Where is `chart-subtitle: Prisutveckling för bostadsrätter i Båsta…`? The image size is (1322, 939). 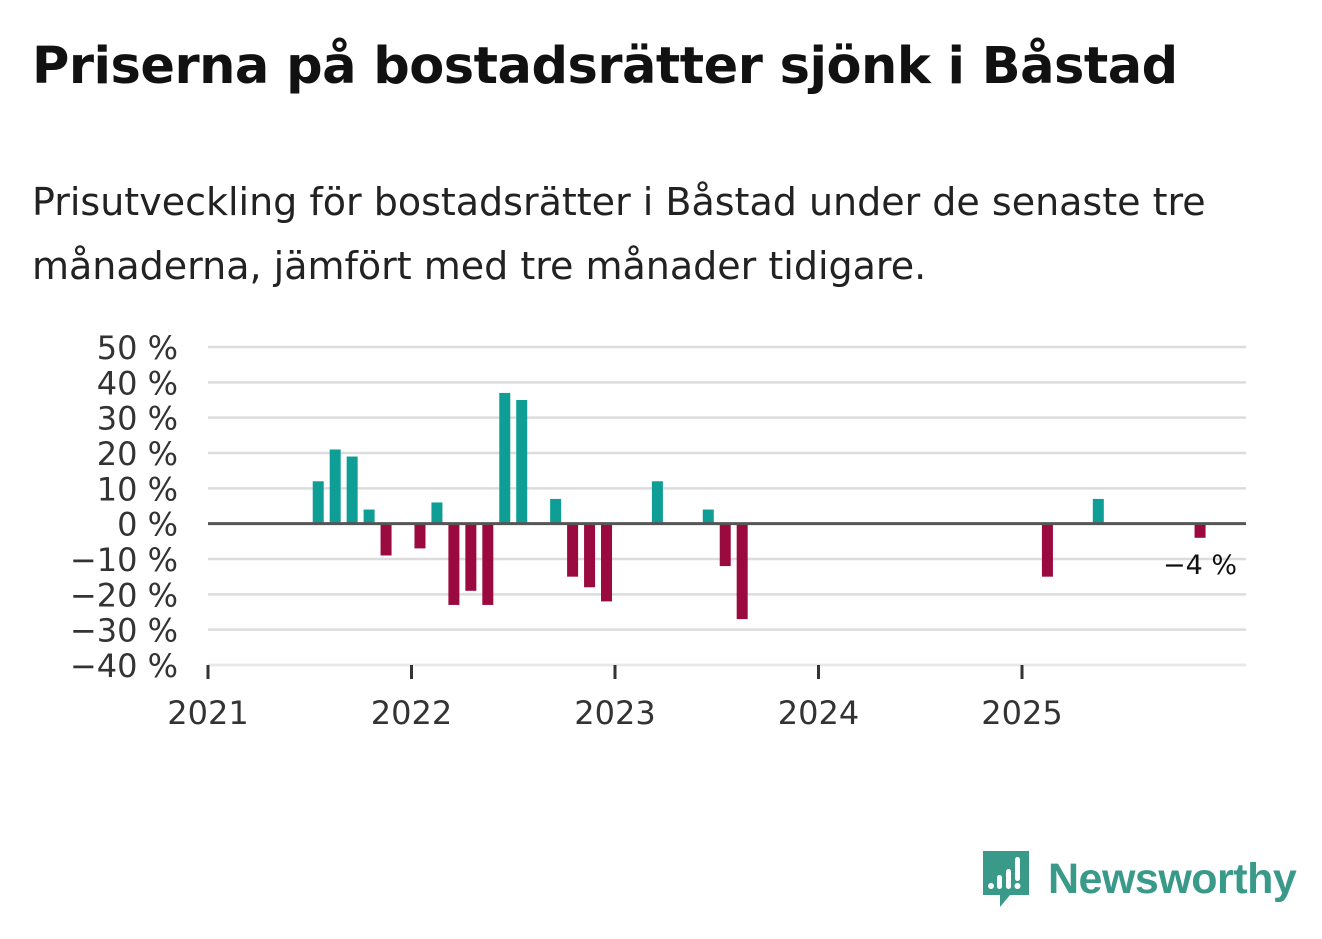 chart-subtitle: Prisutveckling för bostadsrätter i Båsta… is located at coordinates (619, 234).